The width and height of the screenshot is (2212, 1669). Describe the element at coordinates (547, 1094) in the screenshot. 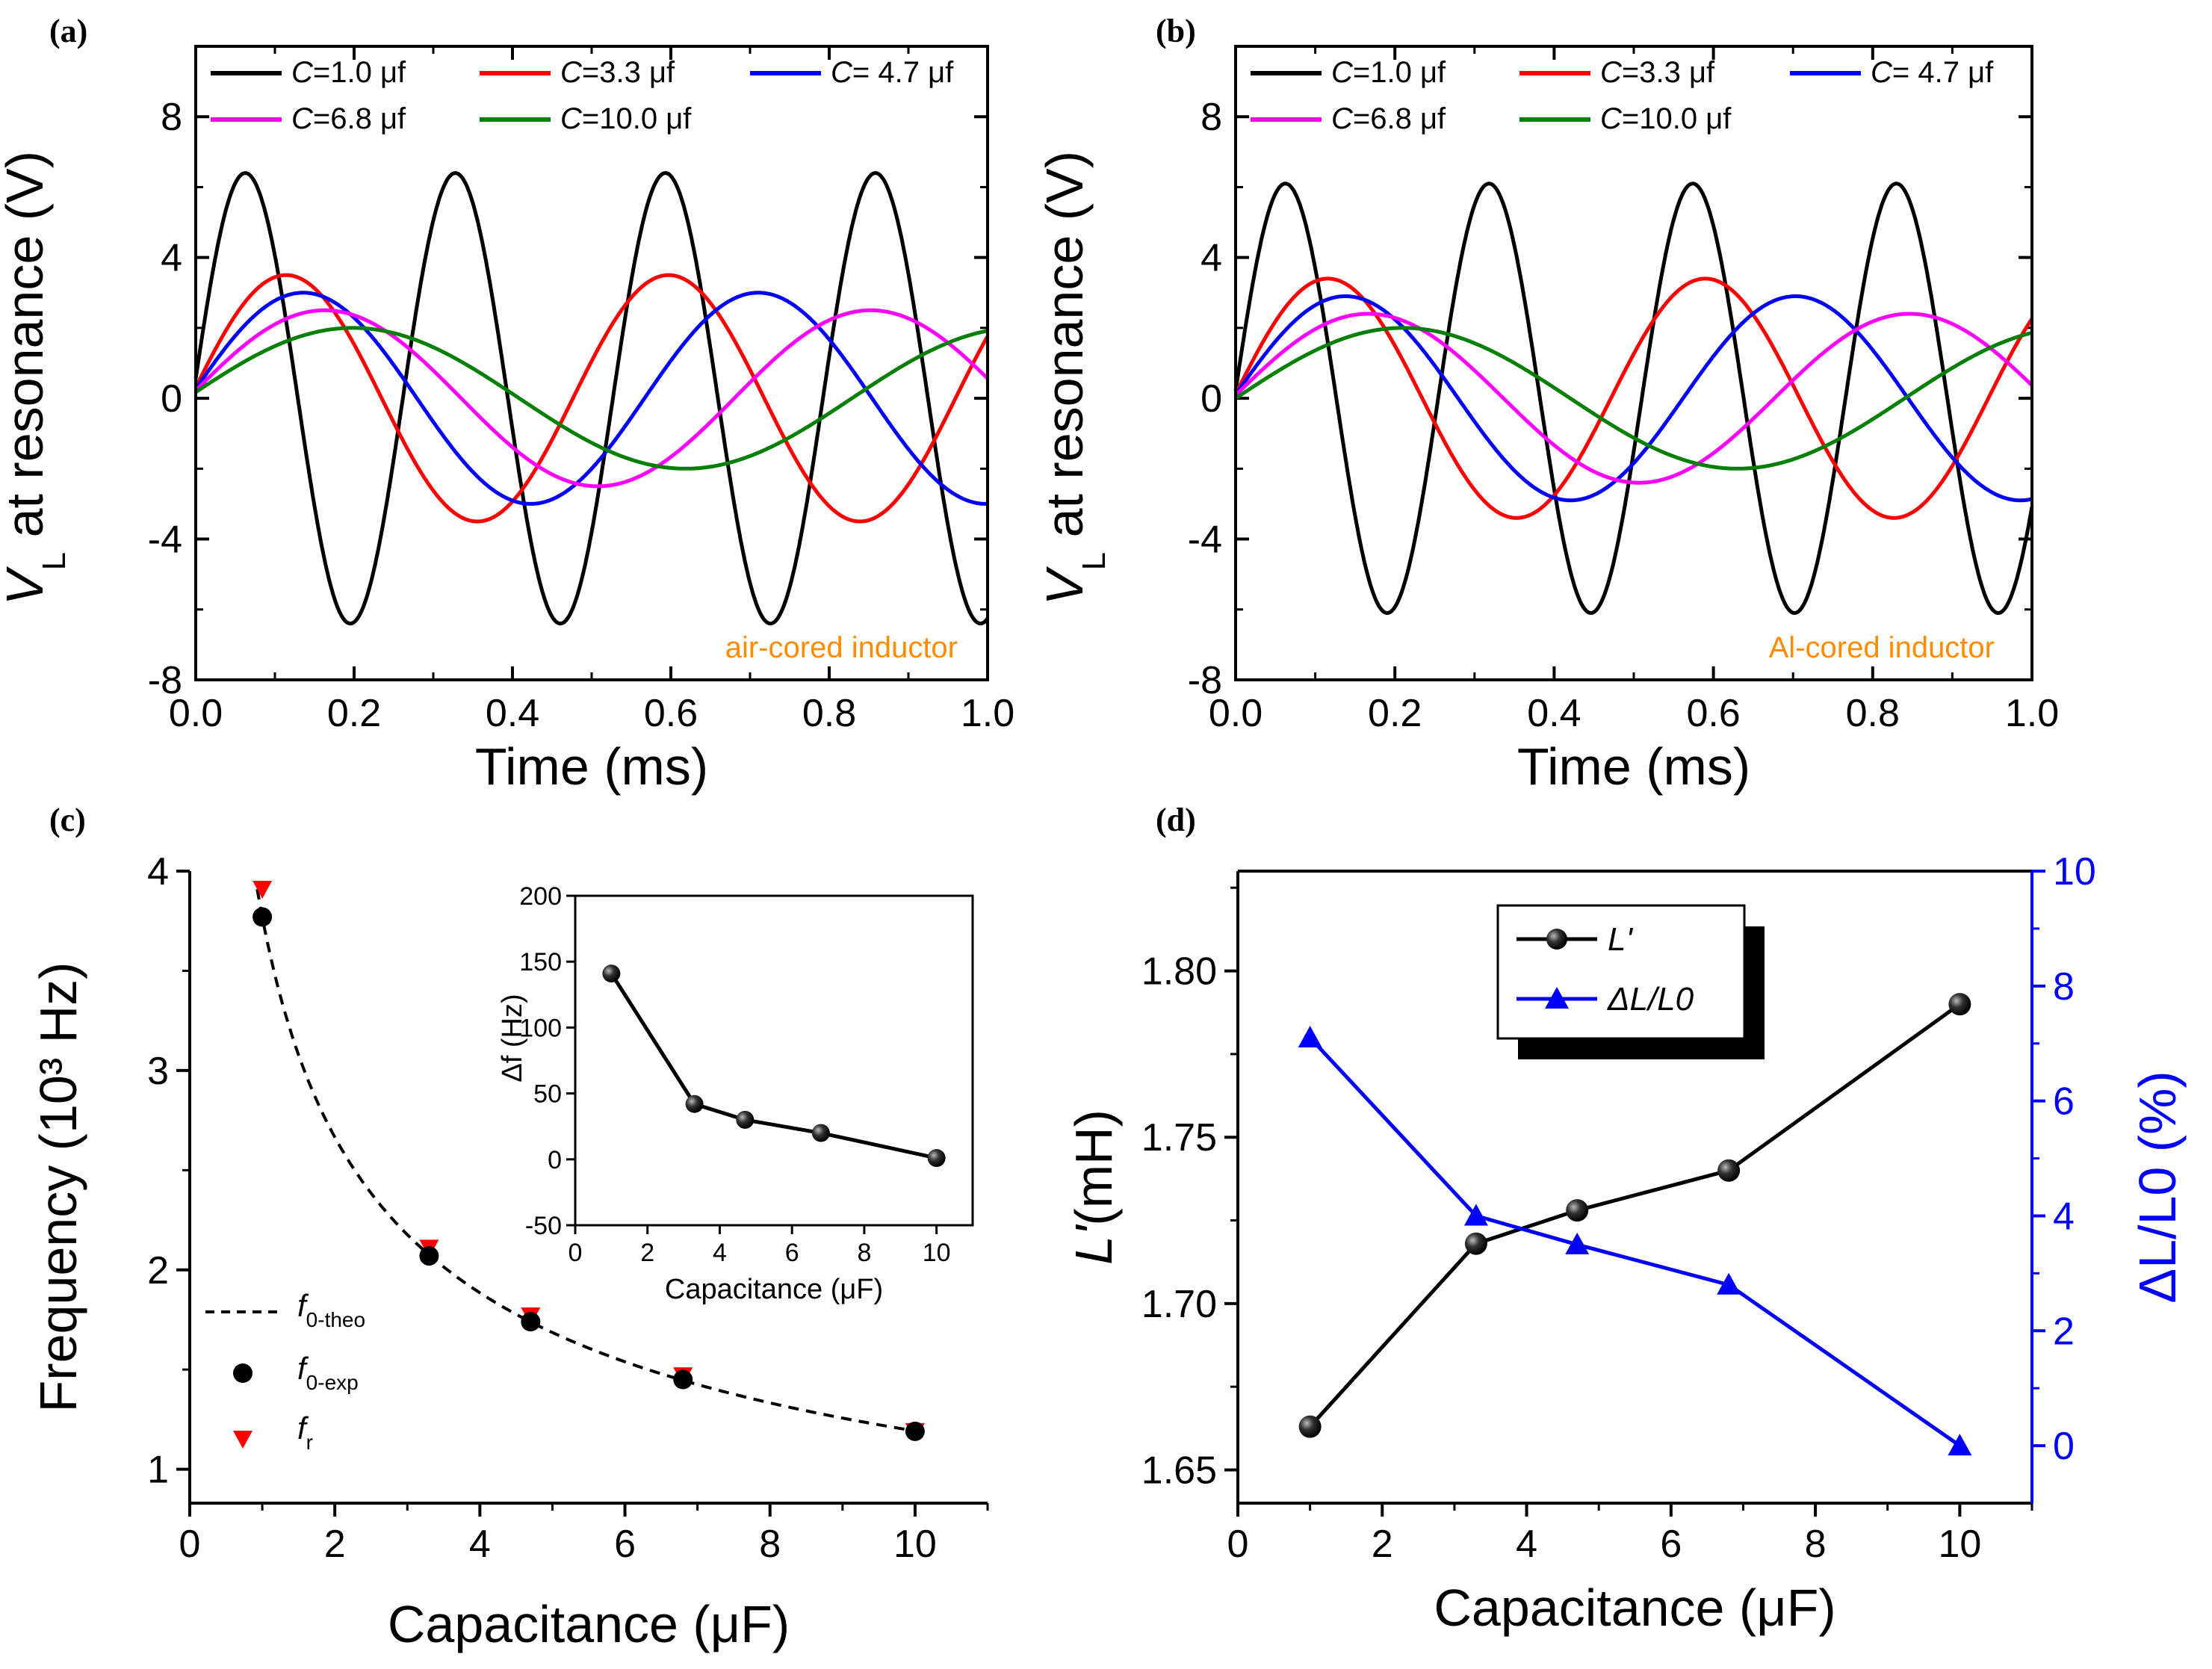

I see `inset-y-tick-label: 50` at that location.